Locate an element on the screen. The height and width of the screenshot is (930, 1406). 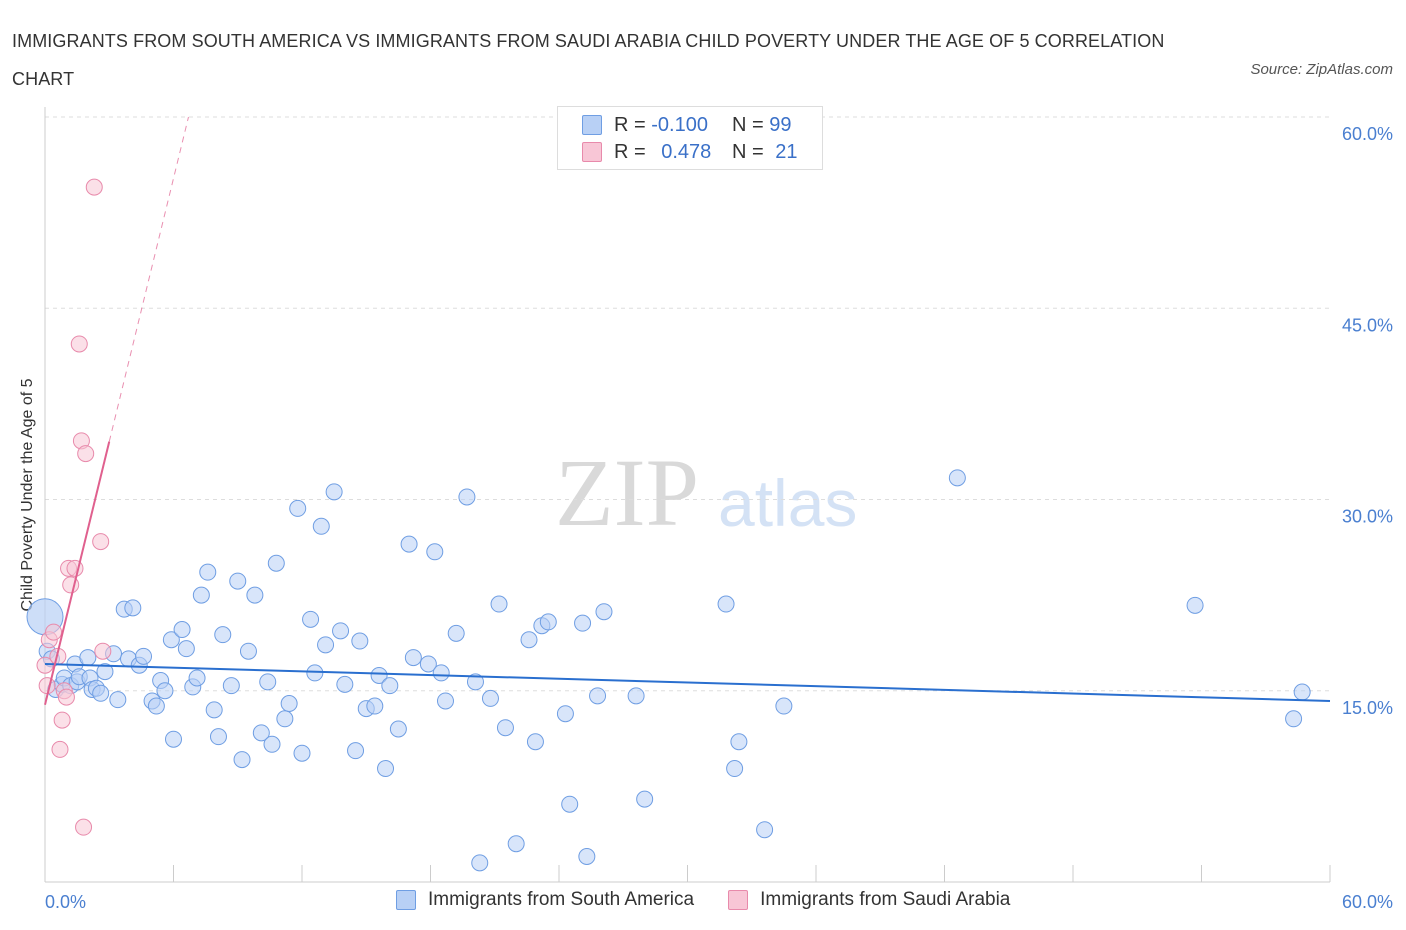
y-tick-labels: 15.0% 30.0% 45.0% 60.0% is located at coordinates (1367, 421).